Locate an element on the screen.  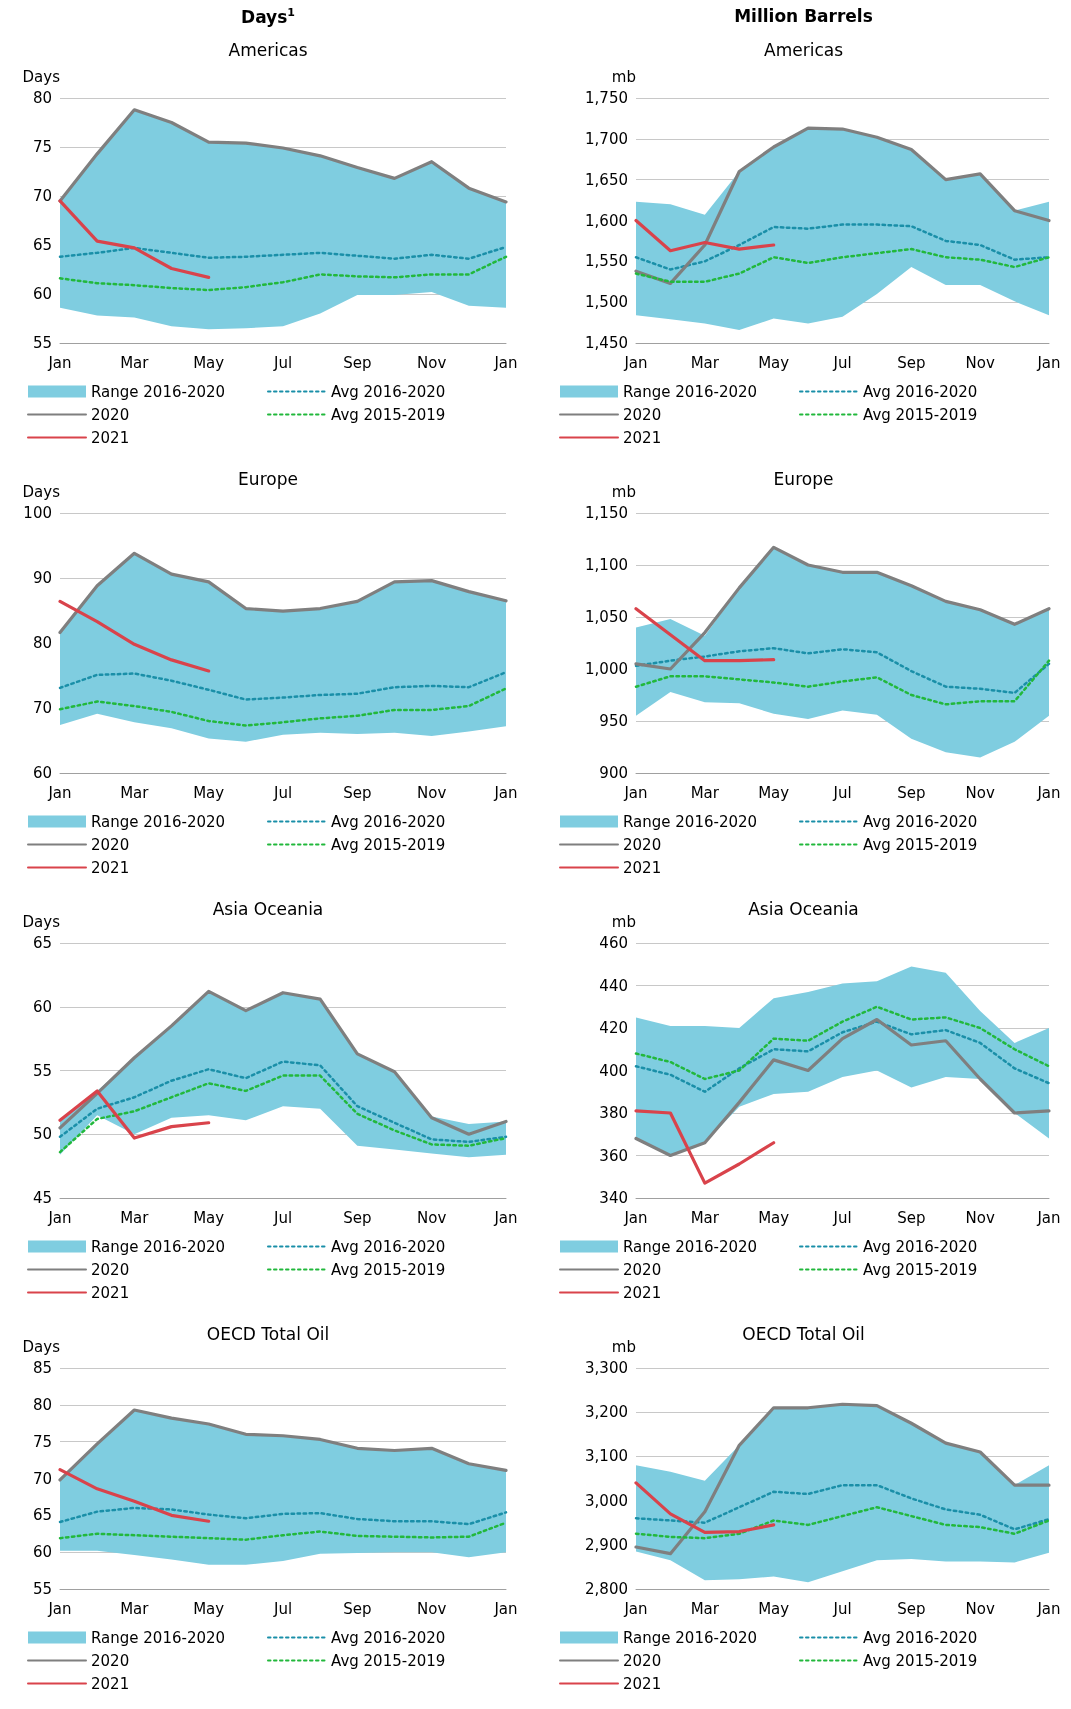
chart-title: Asia Oceania is located at coordinates (803, 908).